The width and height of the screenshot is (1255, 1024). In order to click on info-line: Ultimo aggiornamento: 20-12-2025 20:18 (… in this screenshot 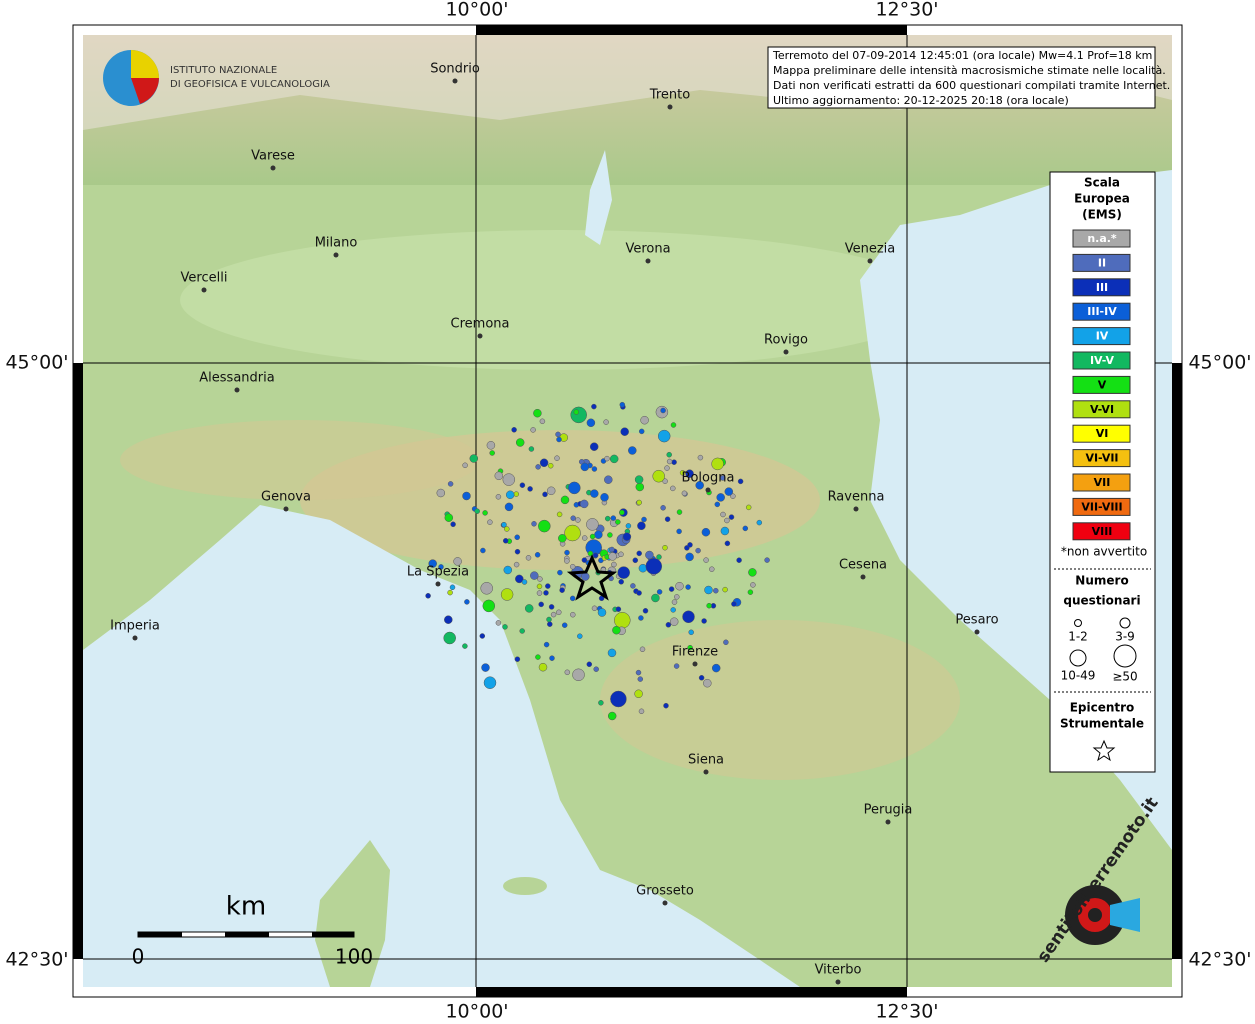, I will do `click(921, 100)`.